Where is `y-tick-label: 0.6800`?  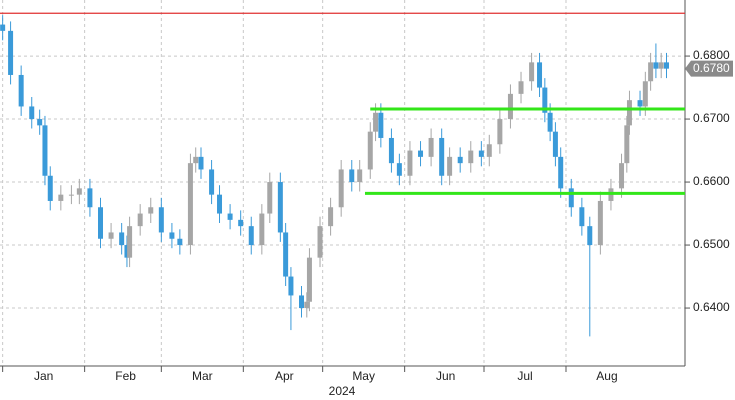
y-tick-label: 0.6800 is located at coordinates (711, 55).